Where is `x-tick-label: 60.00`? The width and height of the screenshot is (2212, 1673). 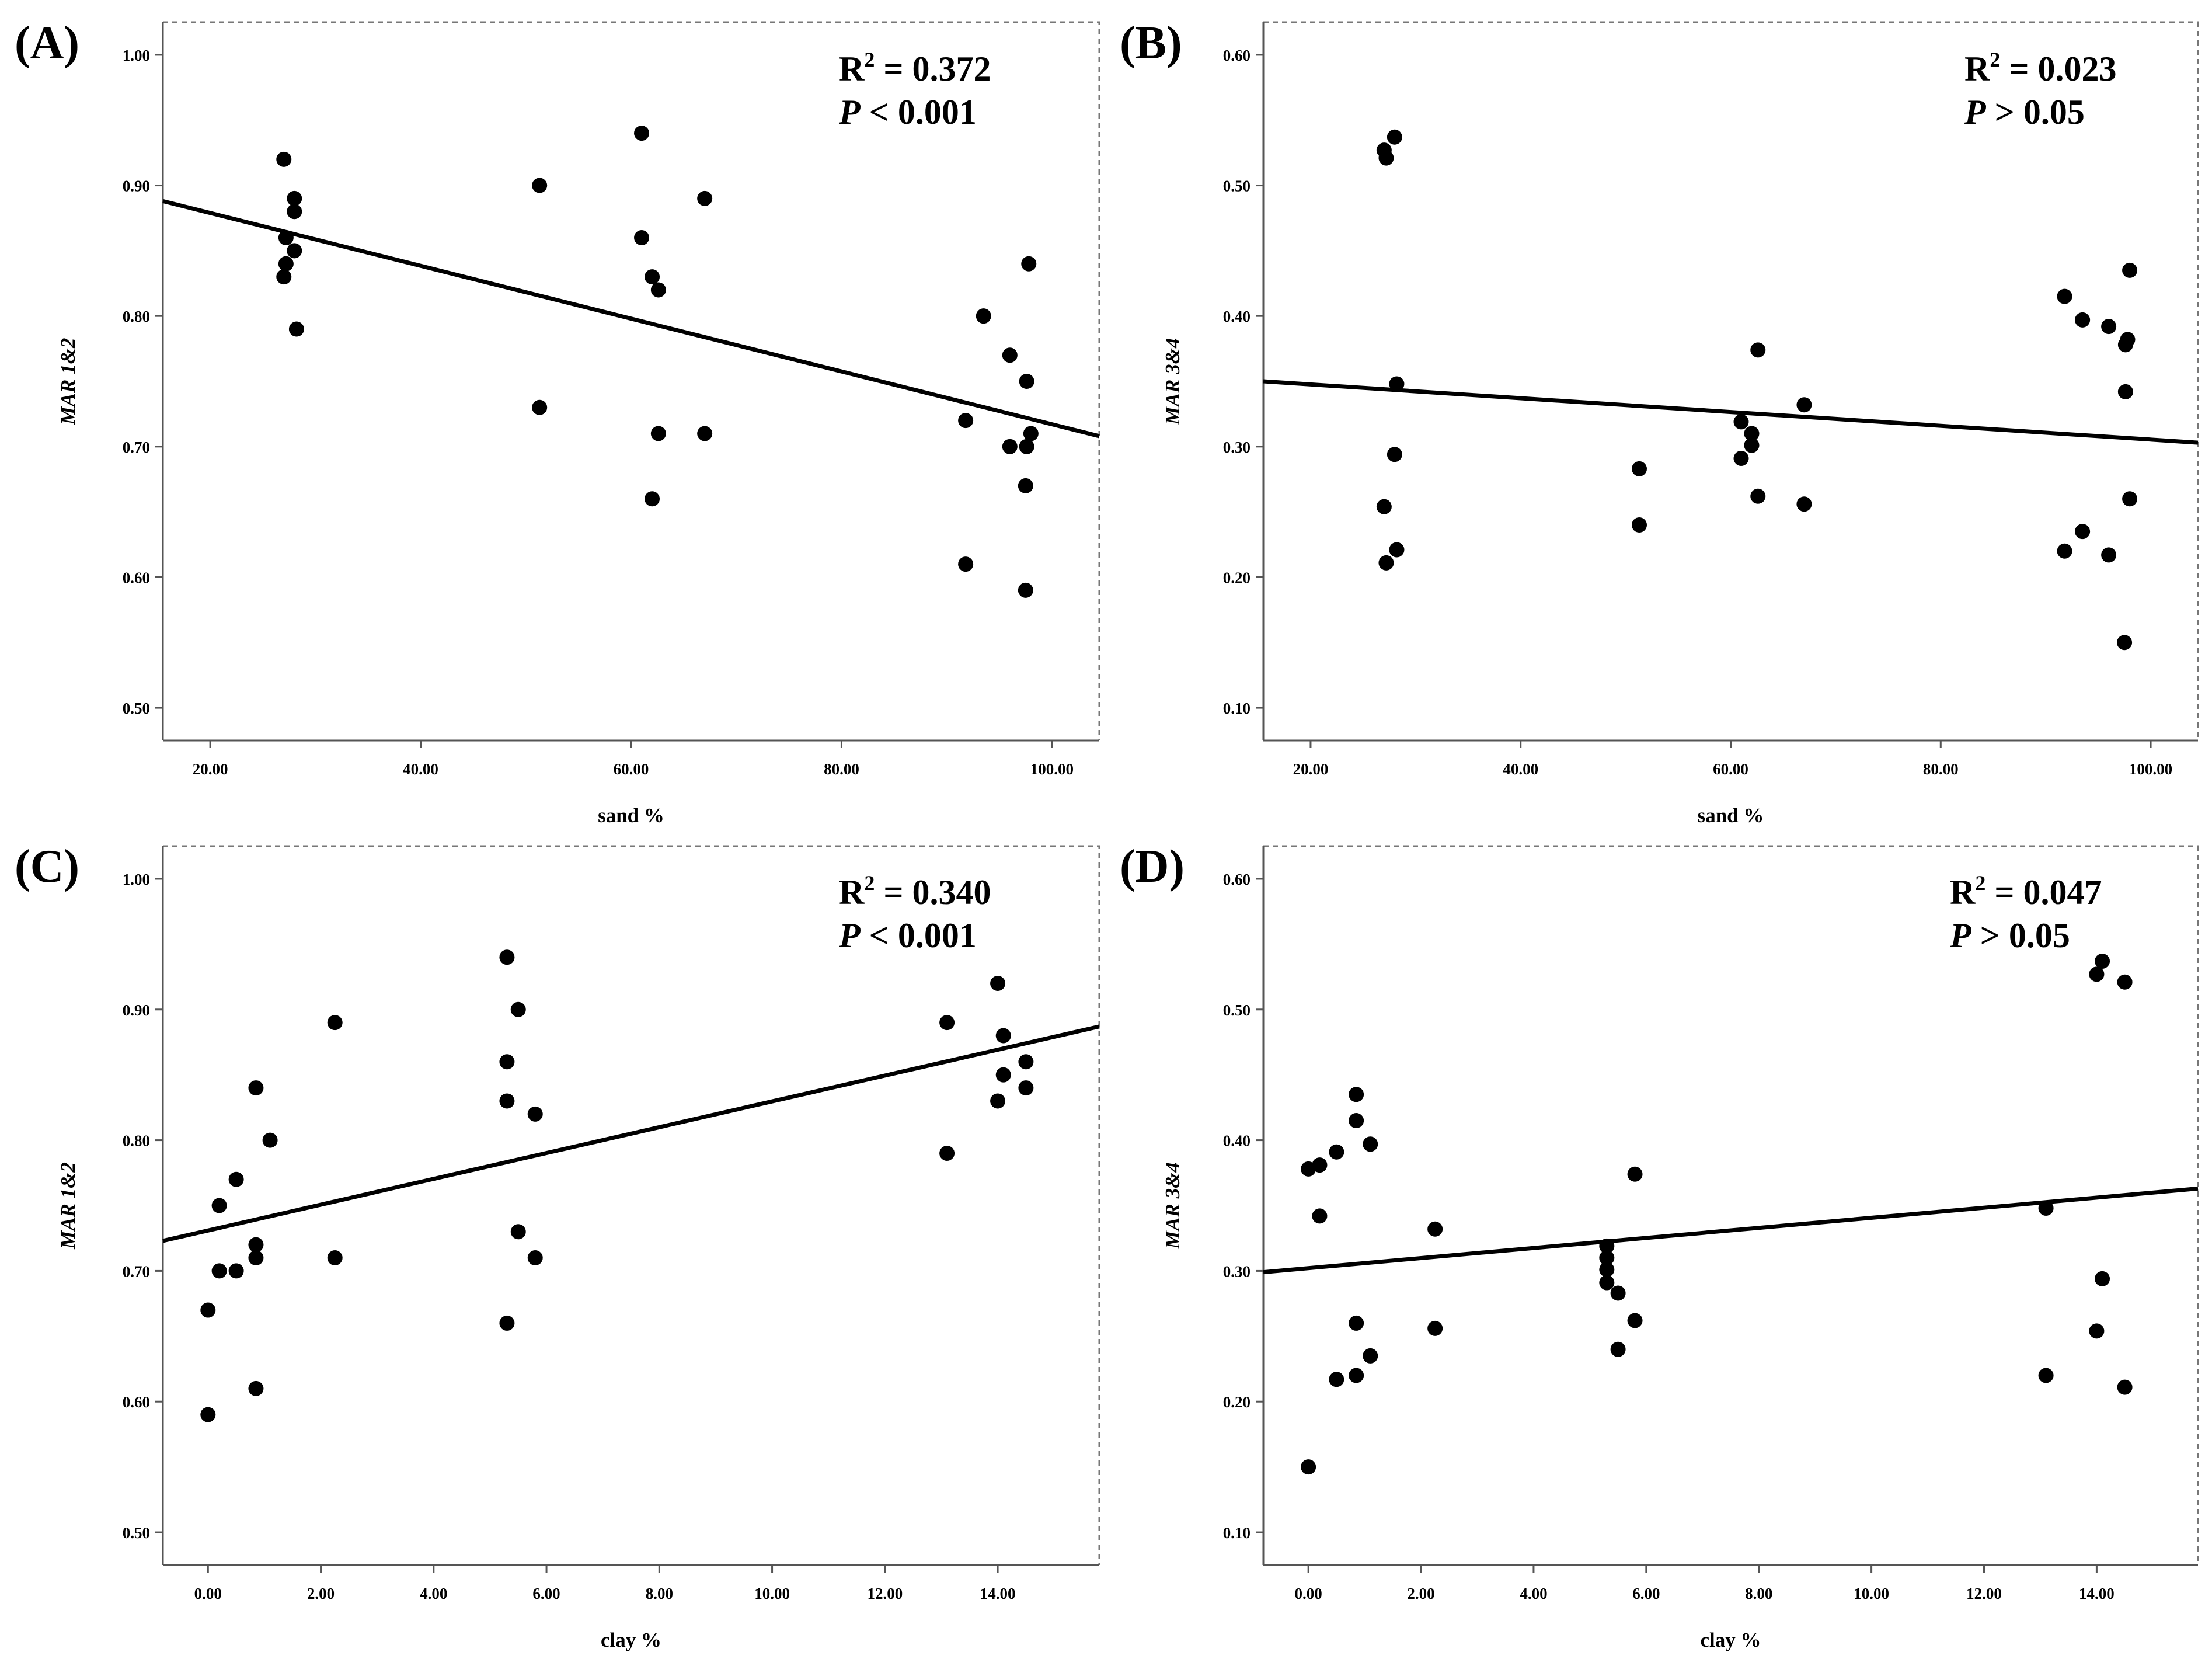
x-tick-label: 60.00 is located at coordinates (1730, 769).